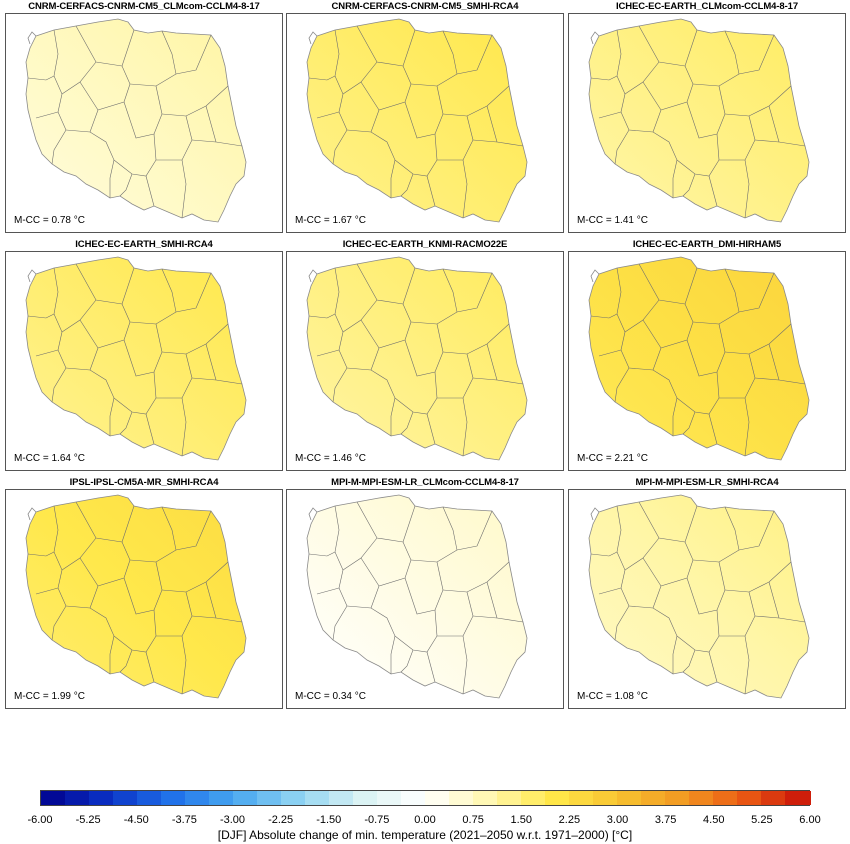 This screenshot has width=850, height=844. Describe the element at coordinates (330, 220) in the screenshot. I see `mean-change-label: M-CC = 1.67 °C` at that location.